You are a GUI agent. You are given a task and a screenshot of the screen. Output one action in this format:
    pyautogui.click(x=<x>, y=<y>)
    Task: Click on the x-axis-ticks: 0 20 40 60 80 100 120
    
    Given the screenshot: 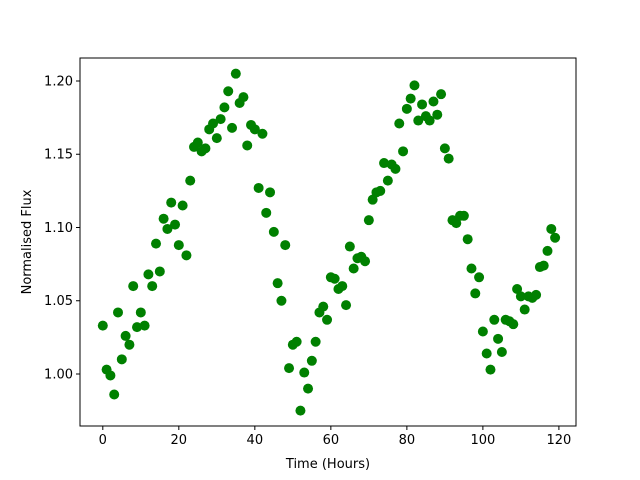 What is the action you would take?
    pyautogui.click(x=335, y=437)
    